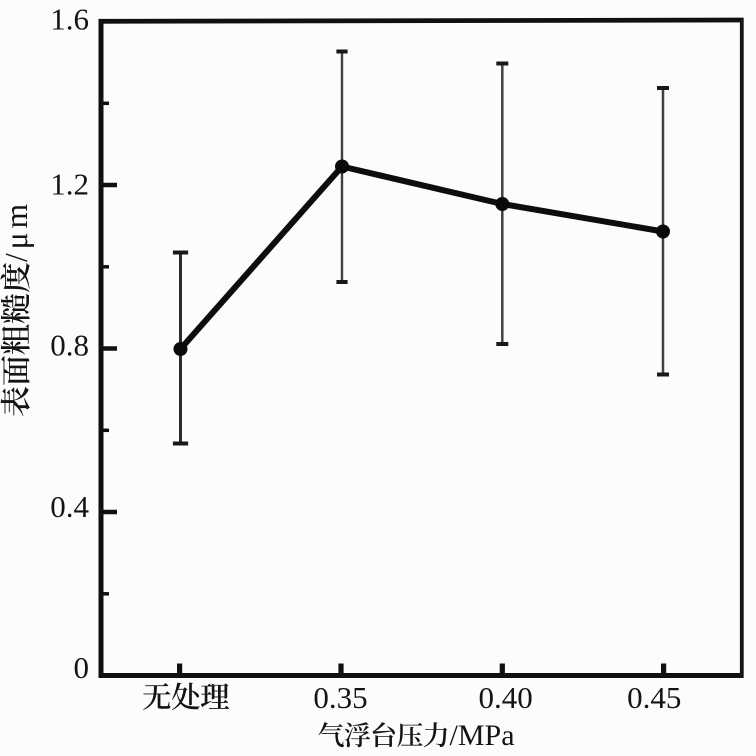  Describe the element at coordinates (69, 183) in the screenshot. I see `svg-text: 1.2` at that location.